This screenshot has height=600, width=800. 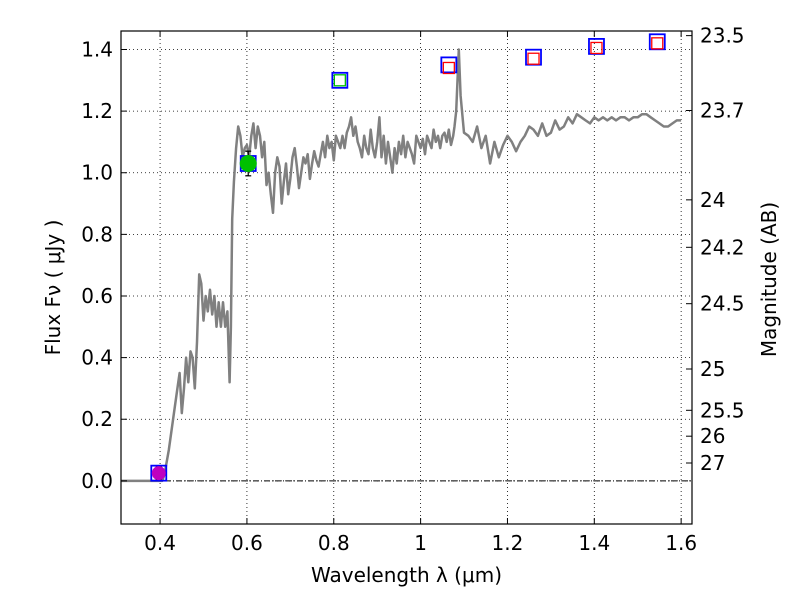 What do you see at coordinates (681, 543) in the screenshot?
I see `x-tick-label-6: 1.6` at bounding box center [681, 543].